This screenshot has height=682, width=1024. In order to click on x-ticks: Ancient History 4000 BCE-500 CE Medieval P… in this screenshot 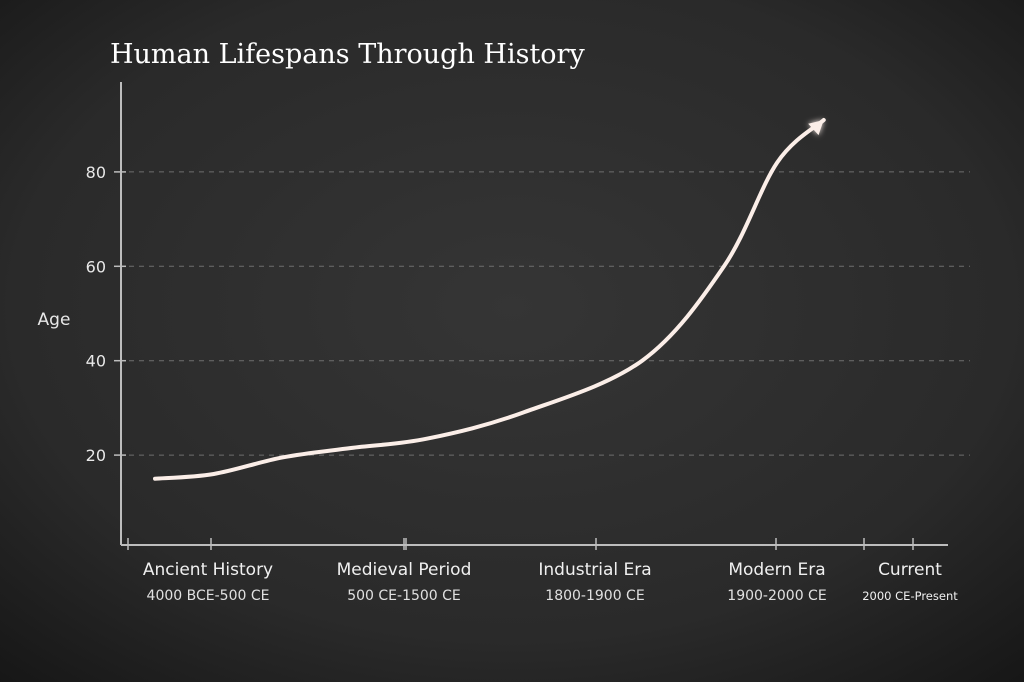, I will do `click(542, 571)`.